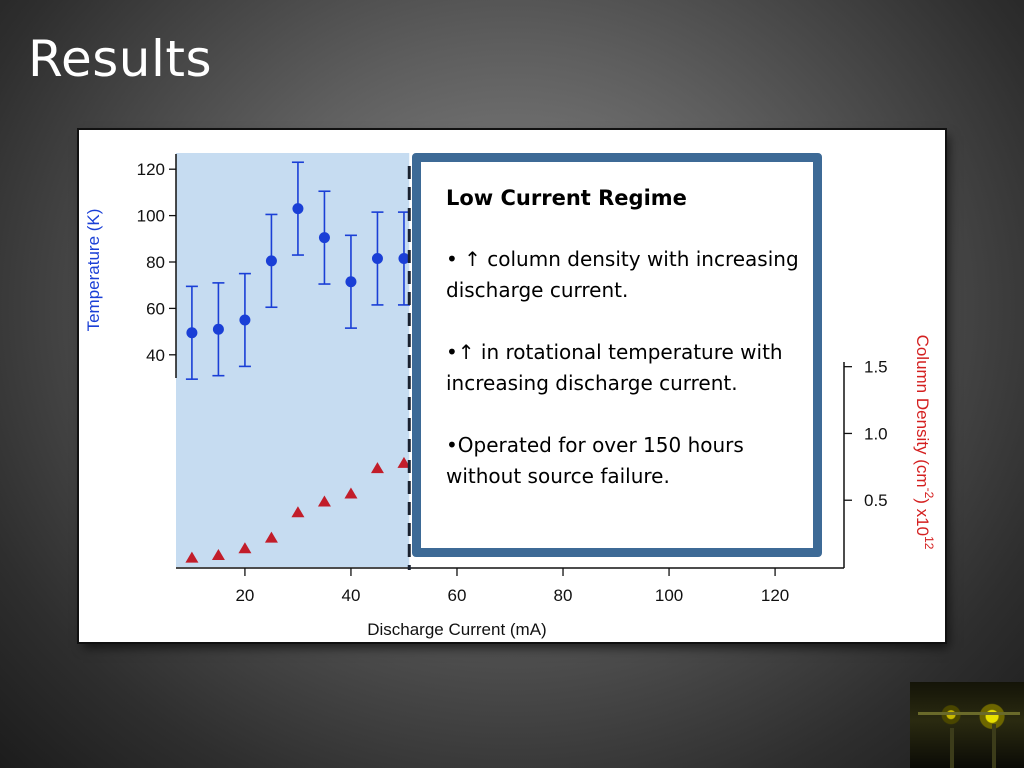 The height and width of the screenshot is (768, 1024). I want to click on y-left-tick-label: 60, so click(155, 308).